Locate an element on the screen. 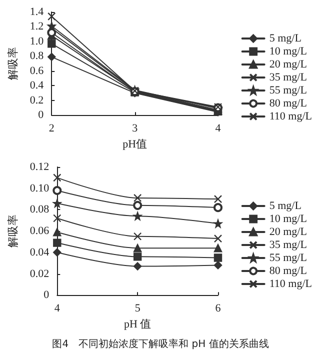  caption: 图4 不同初始浓度下解吸率和 pH 值的关系曲线 is located at coordinates (160, 344).